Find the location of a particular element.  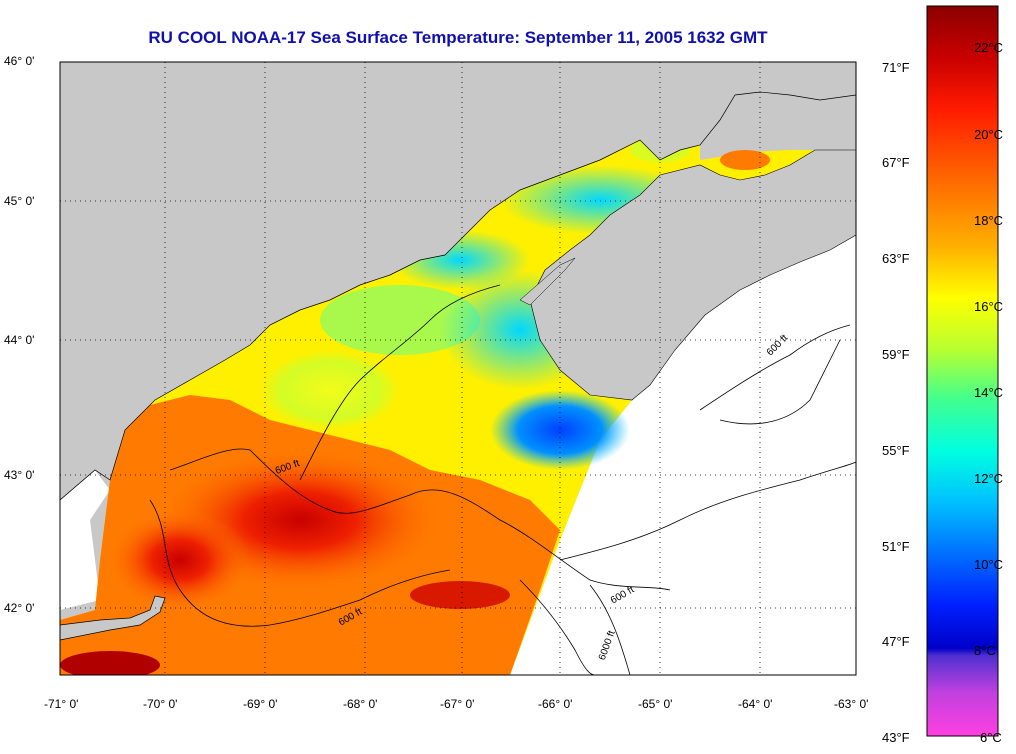

lat-label-44: 44° 0' is located at coordinates (19, 340).